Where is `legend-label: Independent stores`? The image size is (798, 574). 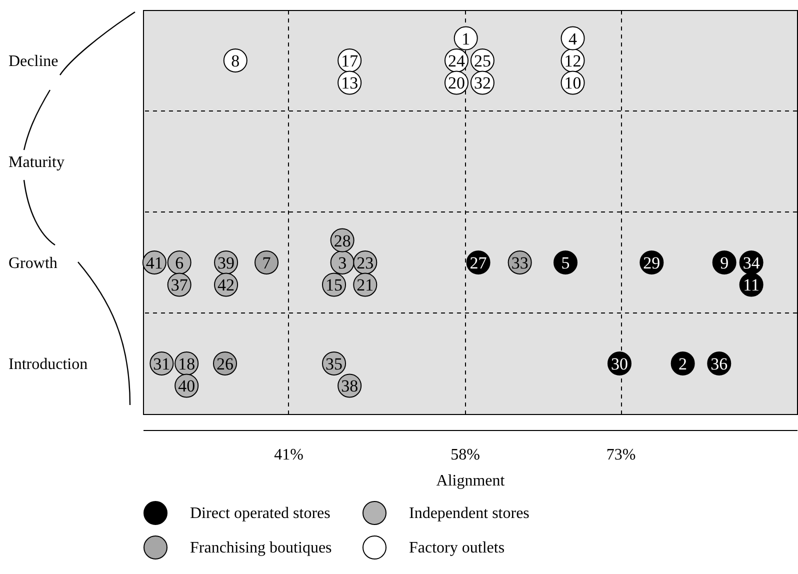 legend-label: Independent stores is located at coordinates (469, 513).